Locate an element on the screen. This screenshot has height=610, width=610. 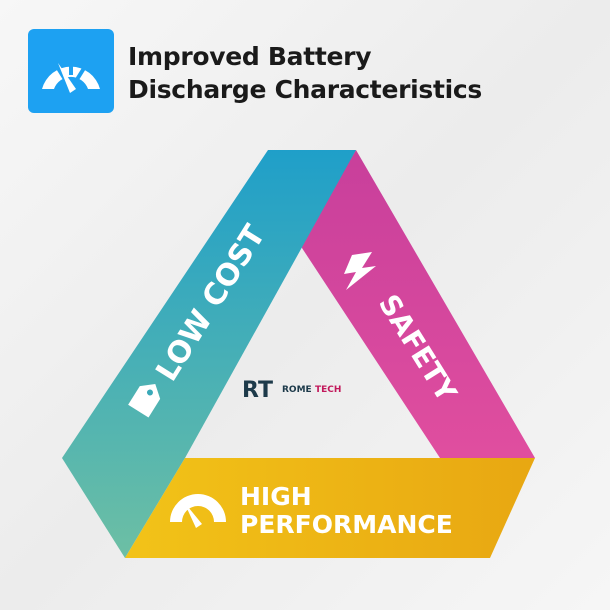
title-line-1: Improved Battery is located at coordinates (250, 56).